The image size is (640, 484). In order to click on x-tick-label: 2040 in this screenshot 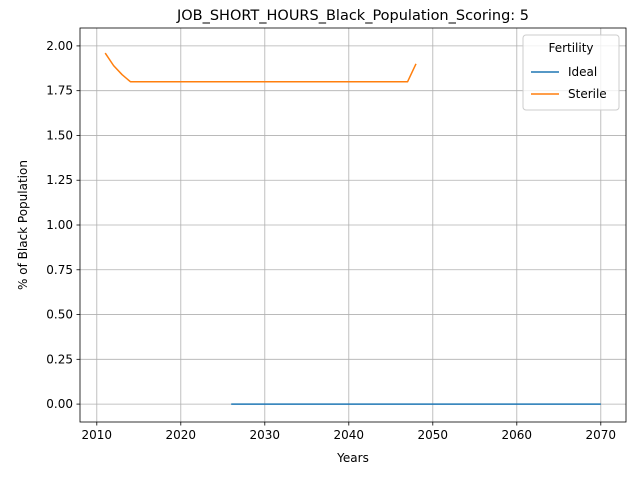, I will do `click(349, 435)`.